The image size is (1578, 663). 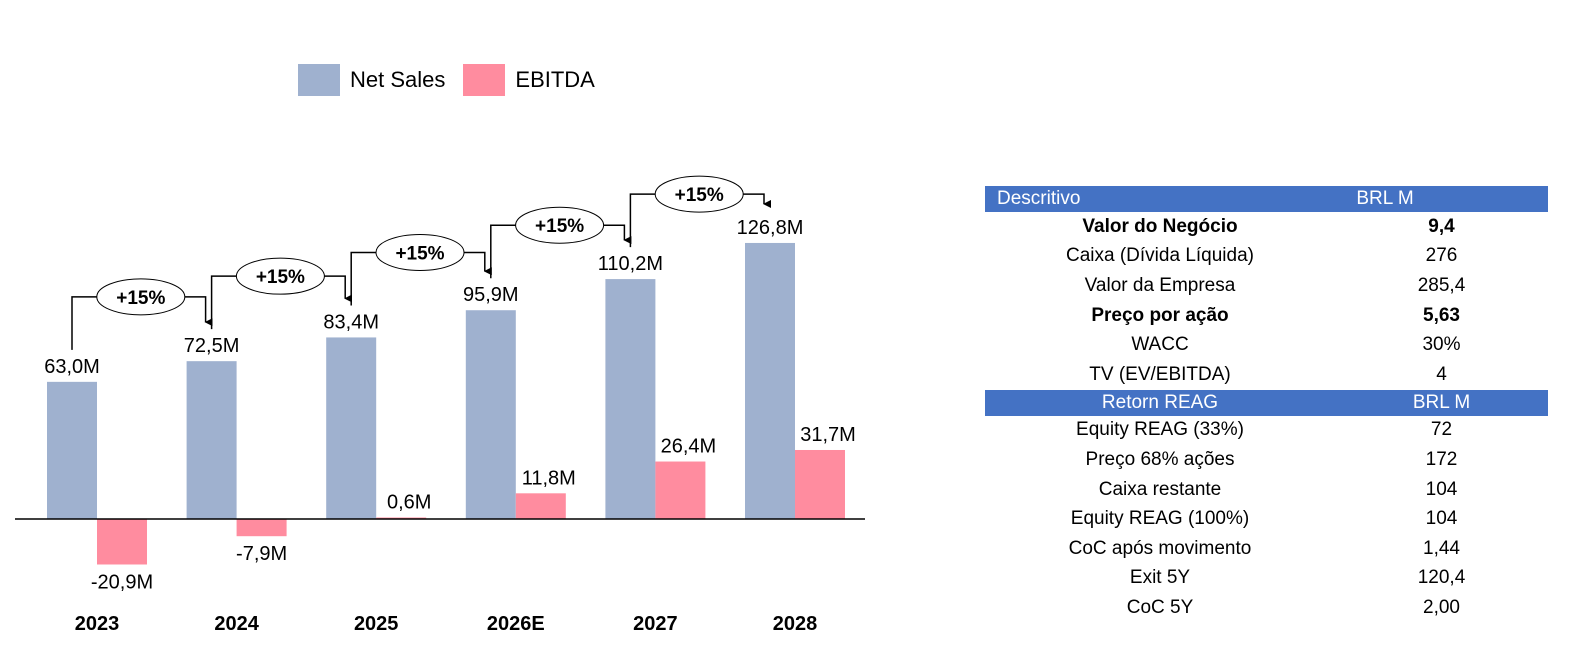 What do you see at coordinates (1266, 579) in the screenshot?
I see `table-row: Exit 5Y 120,4` at bounding box center [1266, 579].